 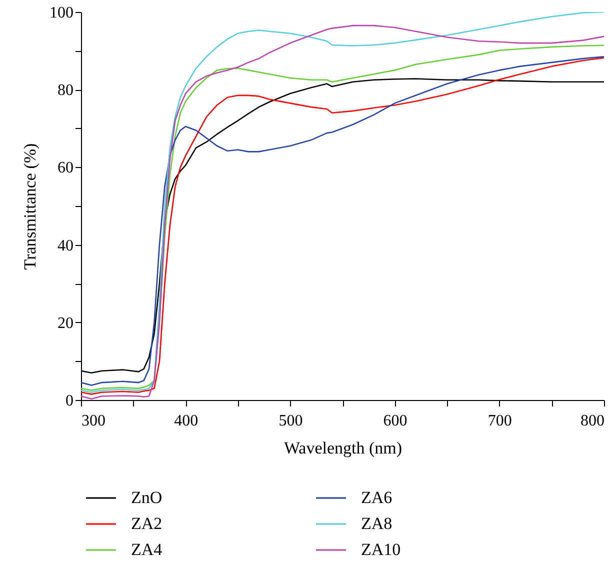 I want to click on x-axis-title: Wavelength (nm), so click(x=343, y=448).